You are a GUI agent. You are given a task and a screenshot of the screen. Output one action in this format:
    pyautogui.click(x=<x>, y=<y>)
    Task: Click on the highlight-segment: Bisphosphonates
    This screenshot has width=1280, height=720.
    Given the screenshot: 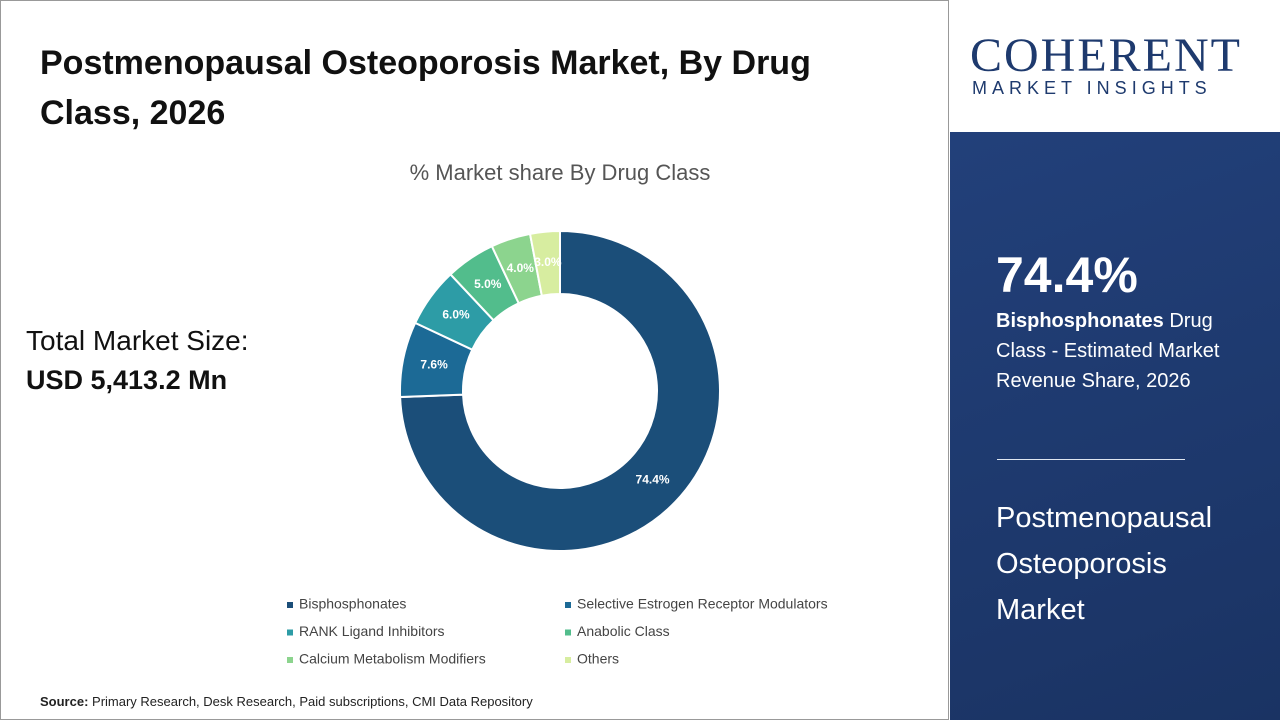 What is the action you would take?
    pyautogui.click(x=1080, y=321)
    